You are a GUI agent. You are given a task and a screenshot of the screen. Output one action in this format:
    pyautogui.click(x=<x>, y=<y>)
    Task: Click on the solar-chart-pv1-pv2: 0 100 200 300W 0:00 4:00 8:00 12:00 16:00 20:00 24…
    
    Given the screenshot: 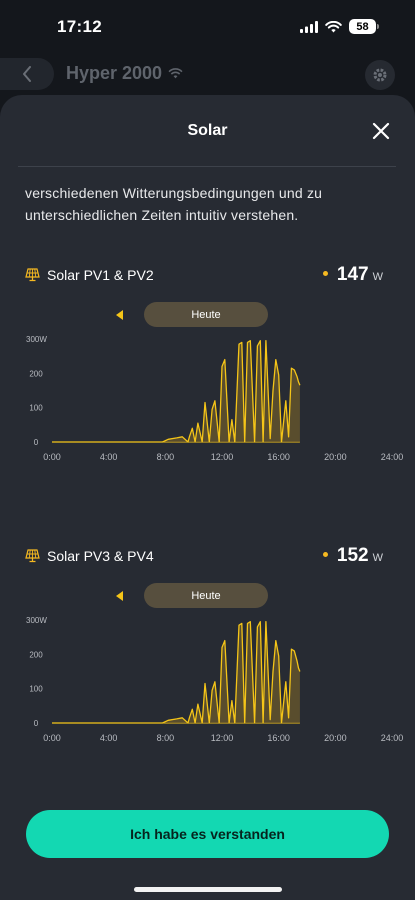 What is the action you would take?
    pyautogui.click(x=215, y=398)
    